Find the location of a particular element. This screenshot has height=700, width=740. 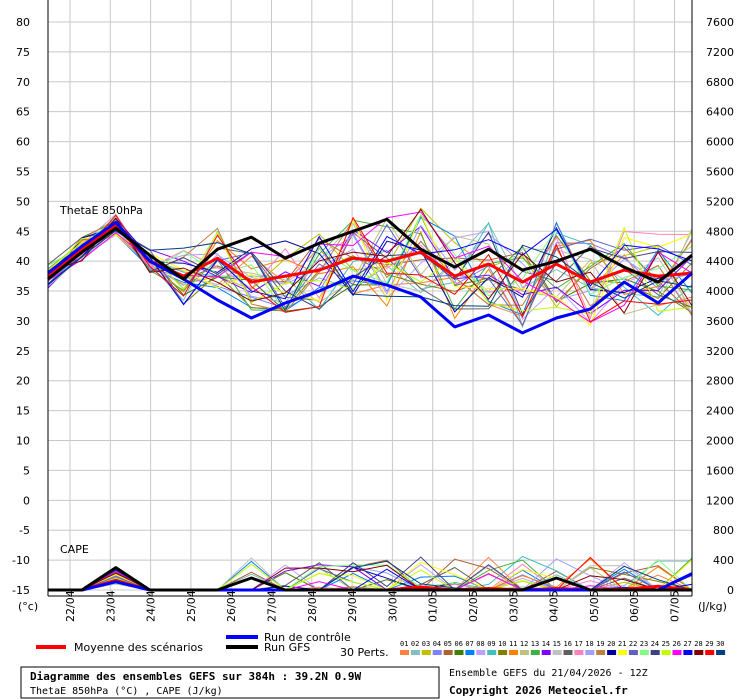

pert-number: 29 is located at coordinates (709, 644).